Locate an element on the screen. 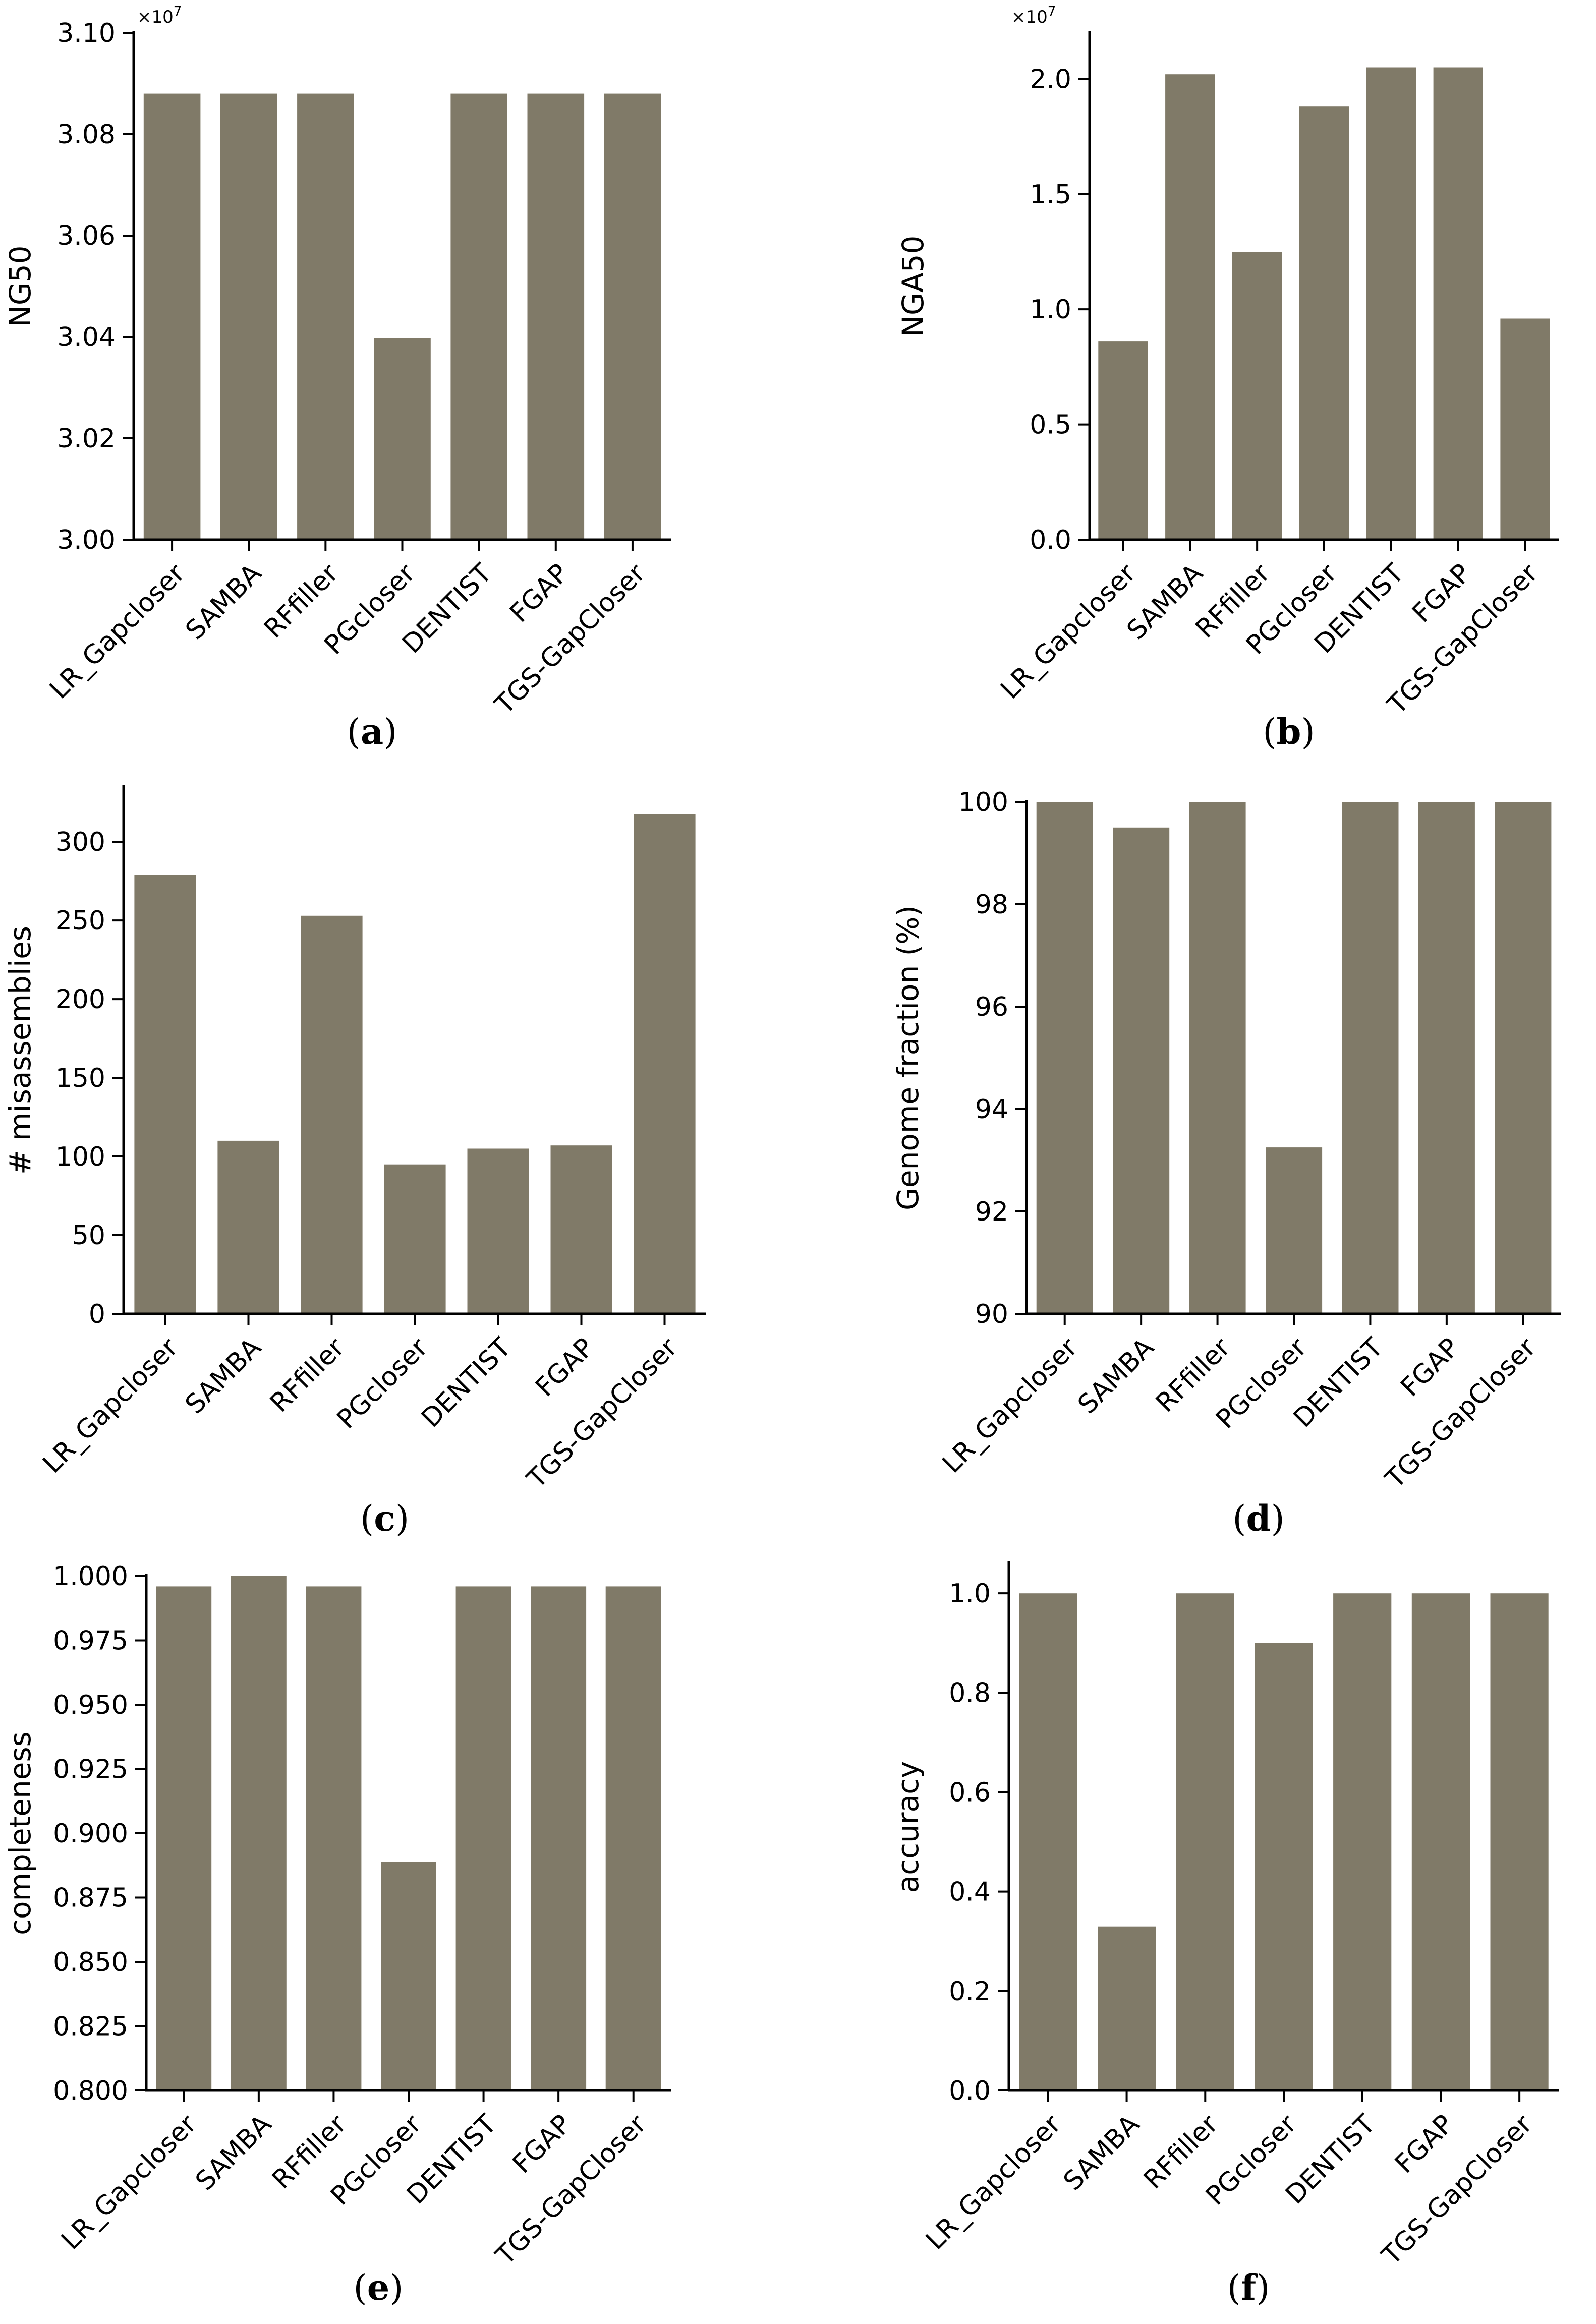 The height and width of the screenshot is (2324, 1596). y-tick-label-d-2: 94 is located at coordinates (991, 1109).